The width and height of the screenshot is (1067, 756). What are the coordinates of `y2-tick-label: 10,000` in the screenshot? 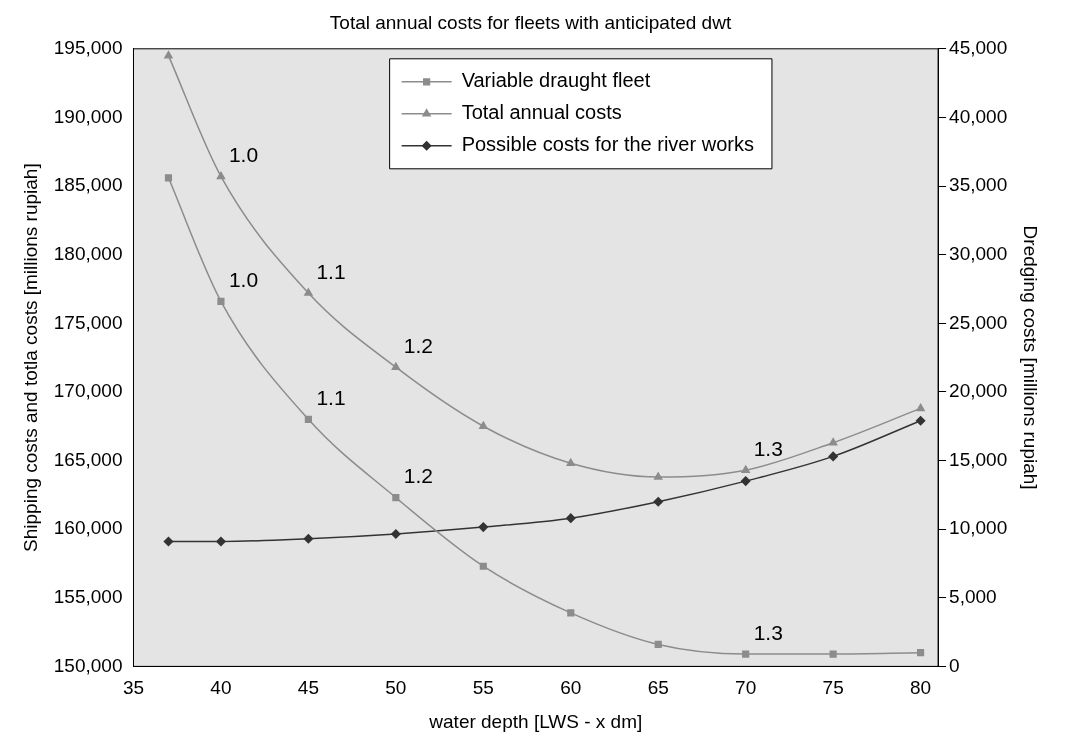 It's located at (978, 528).